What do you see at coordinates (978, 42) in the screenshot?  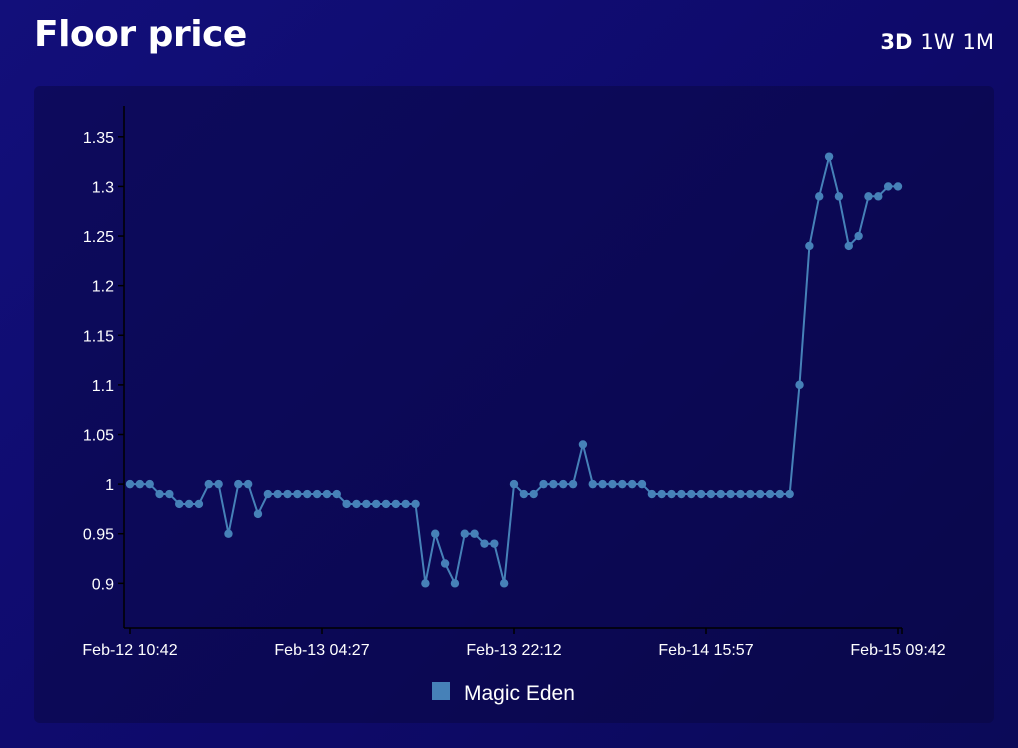 I see `range-1m-tab: 1M` at bounding box center [978, 42].